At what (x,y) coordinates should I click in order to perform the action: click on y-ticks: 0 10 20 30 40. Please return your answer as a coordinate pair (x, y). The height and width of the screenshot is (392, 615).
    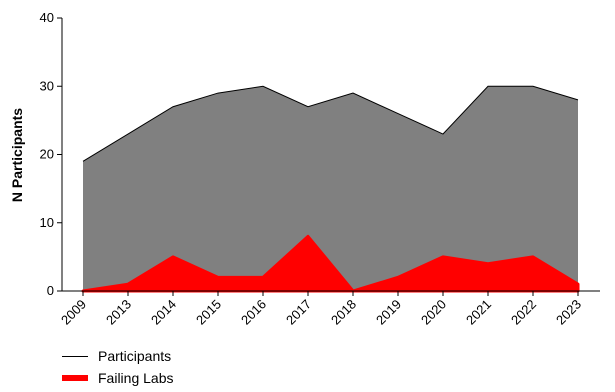
    Looking at the image, I should click on (51, 154).